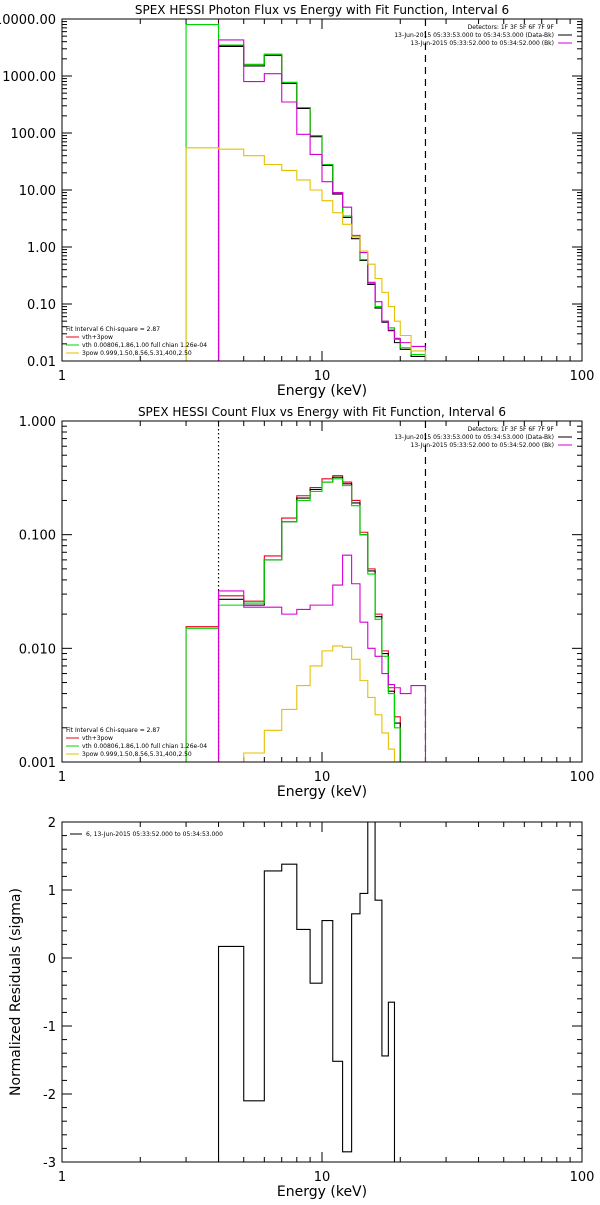 The height and width of the screenshot is (1205, 600). What do you see at coordinates (37, 536) in the screenshot?
I see `y-tick-label: 0.100` at bounding box center [37, 536].